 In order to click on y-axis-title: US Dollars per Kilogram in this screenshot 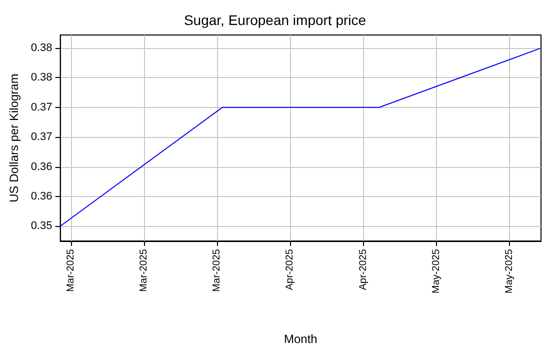, I will do `click(14, 138)`.